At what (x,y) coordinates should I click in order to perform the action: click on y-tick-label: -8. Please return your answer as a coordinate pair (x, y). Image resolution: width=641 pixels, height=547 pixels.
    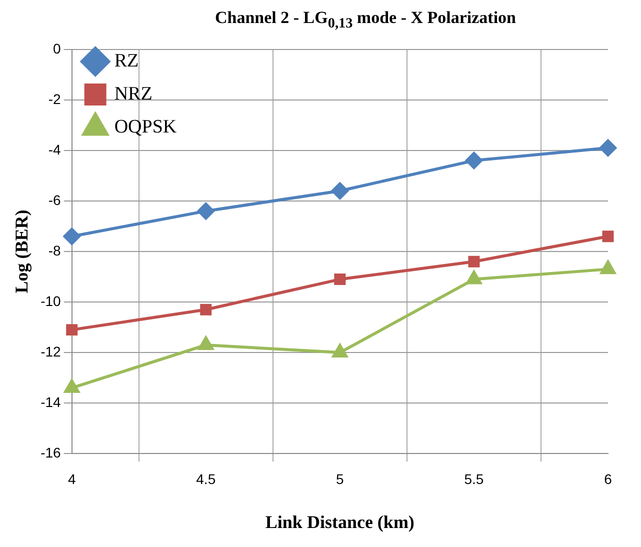
    Looking at the image, I should click on (55, 250).